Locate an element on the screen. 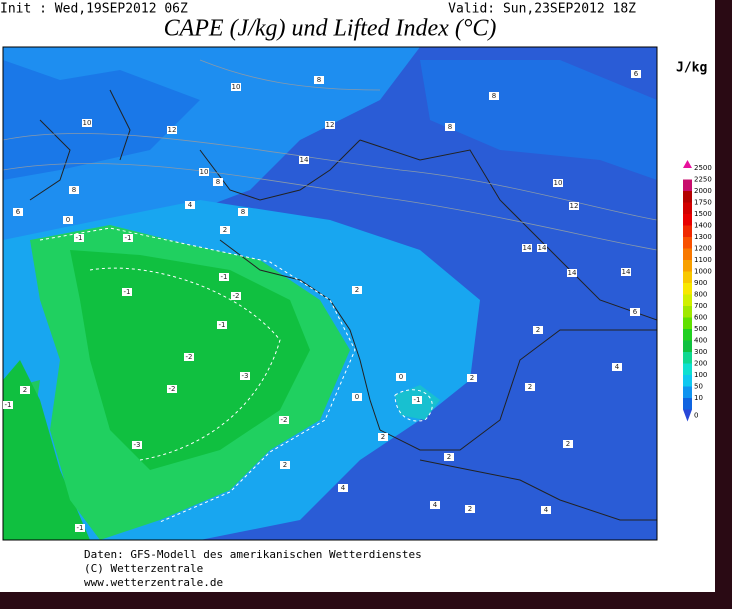 The width and height of the screenshot is (732, 609). colorbar-label: 1500 is located at coordinates (703, 214).